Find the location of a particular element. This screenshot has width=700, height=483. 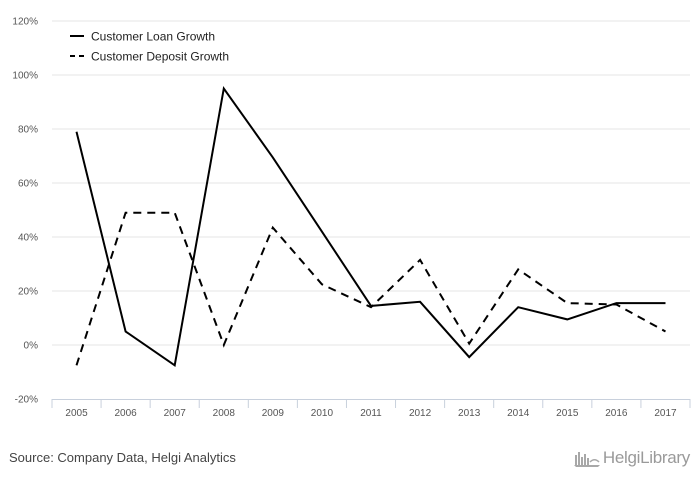

x-tick-label: 2012 is located at coordinates (420, 413).